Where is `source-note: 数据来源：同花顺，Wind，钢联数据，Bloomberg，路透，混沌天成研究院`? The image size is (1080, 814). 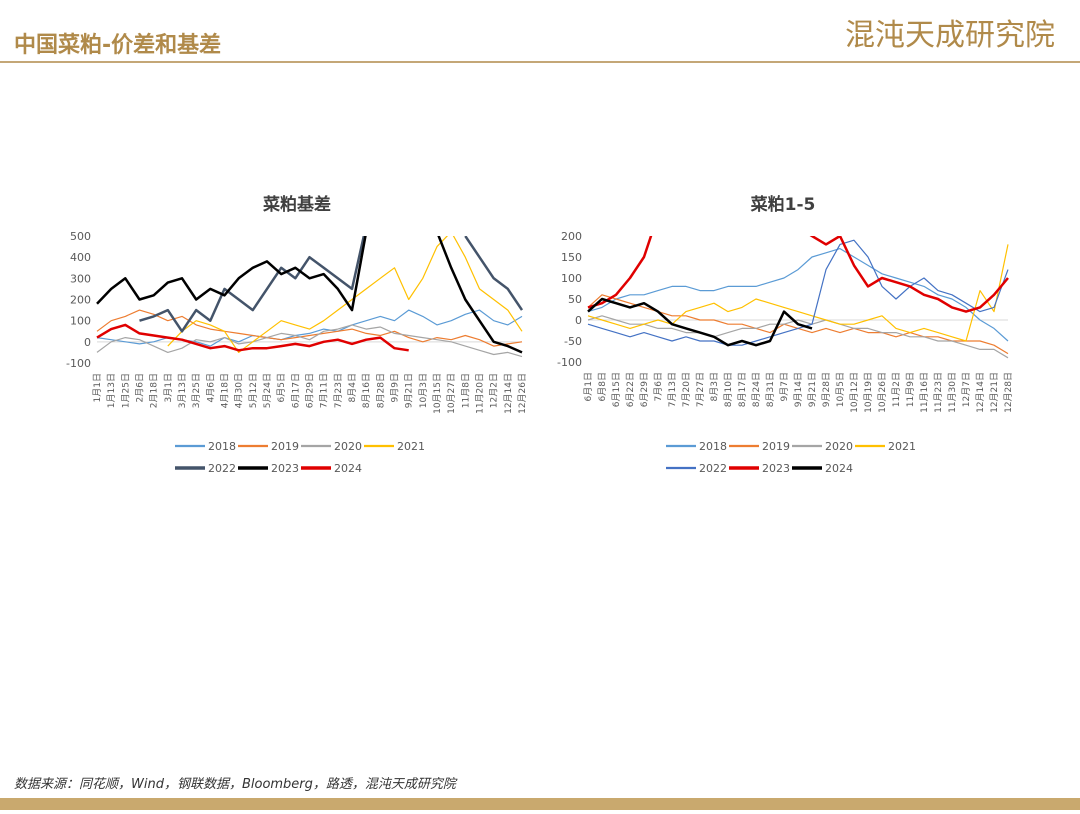
source-note: 数据来源：同花顺，Wind，钢联数据，Bloomberg，路透，混沌天成研究院 is located at coordinates (236, 784).